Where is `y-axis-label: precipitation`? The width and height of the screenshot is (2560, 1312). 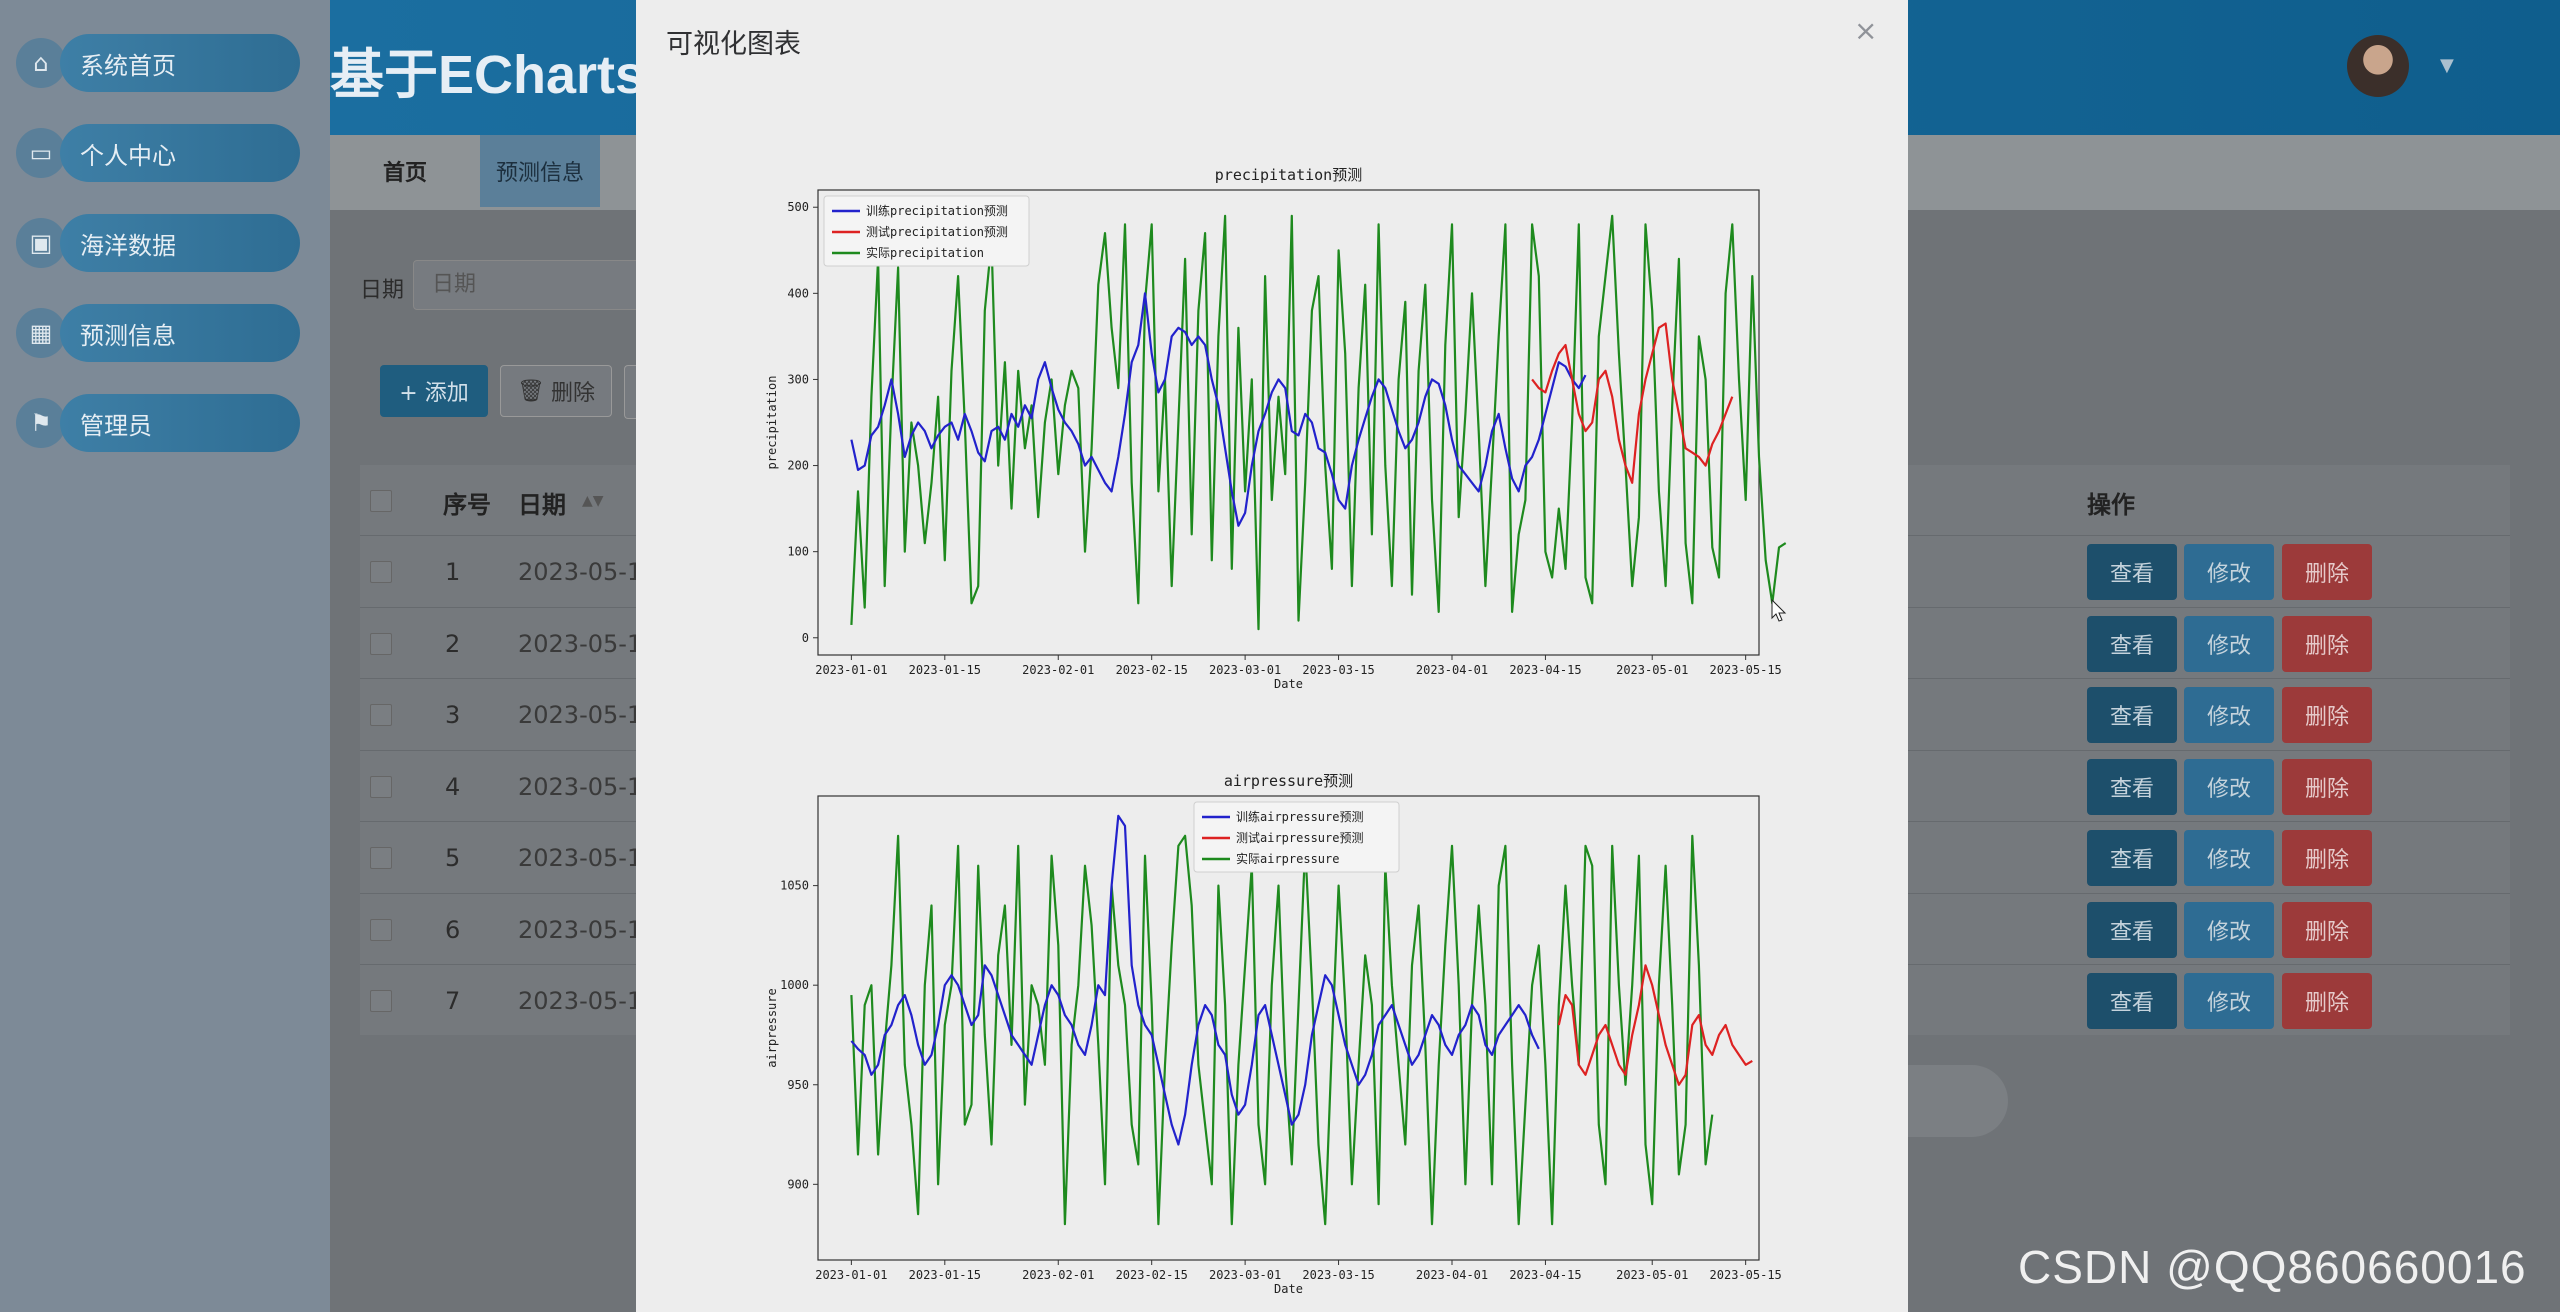 y-axis-label: precipitation is located at coordinates (772, 423).